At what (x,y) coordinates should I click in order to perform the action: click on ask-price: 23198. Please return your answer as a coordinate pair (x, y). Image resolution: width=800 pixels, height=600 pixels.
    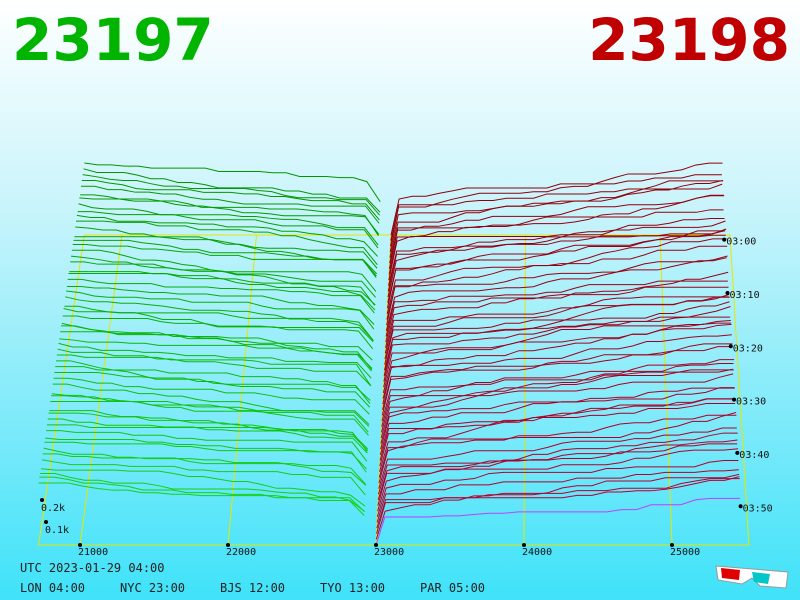
    Looking at the image, I should click on (689, 40).